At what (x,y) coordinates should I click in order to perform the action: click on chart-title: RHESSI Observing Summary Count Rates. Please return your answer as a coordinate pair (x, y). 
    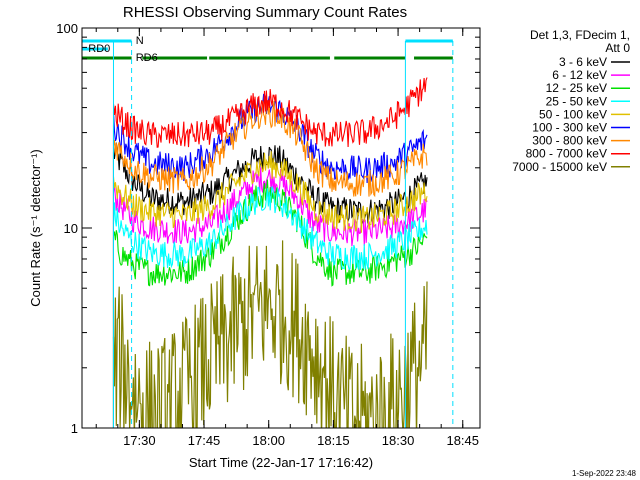
    Looking at the image, I should click on (265, 12).